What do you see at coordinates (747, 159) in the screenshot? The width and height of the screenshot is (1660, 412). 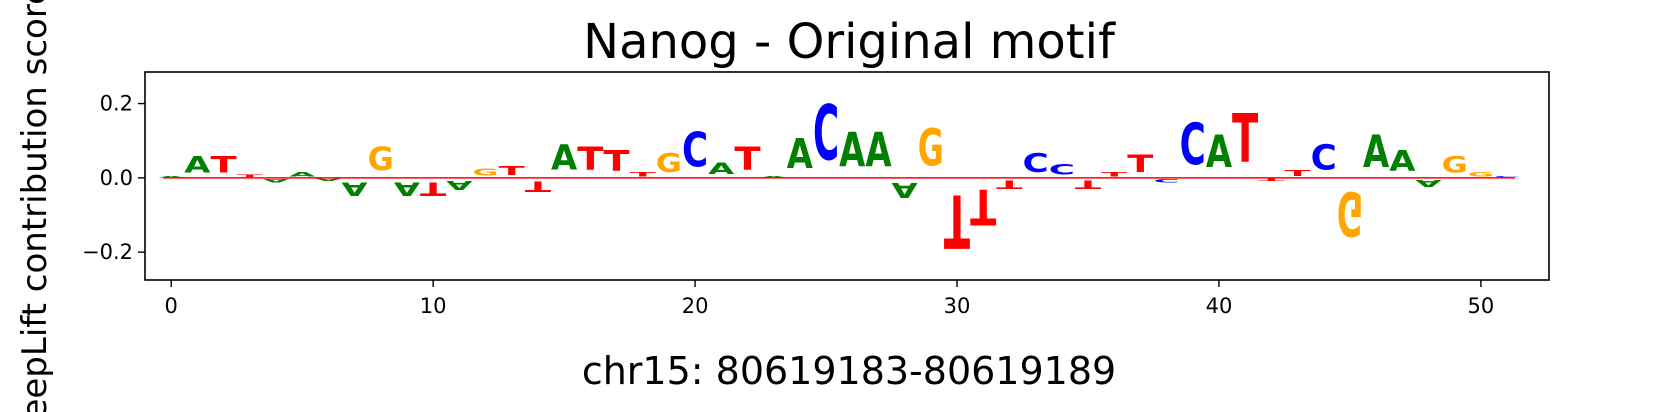 I see `logo-letter-22: T` at bounding box center [747, 159].